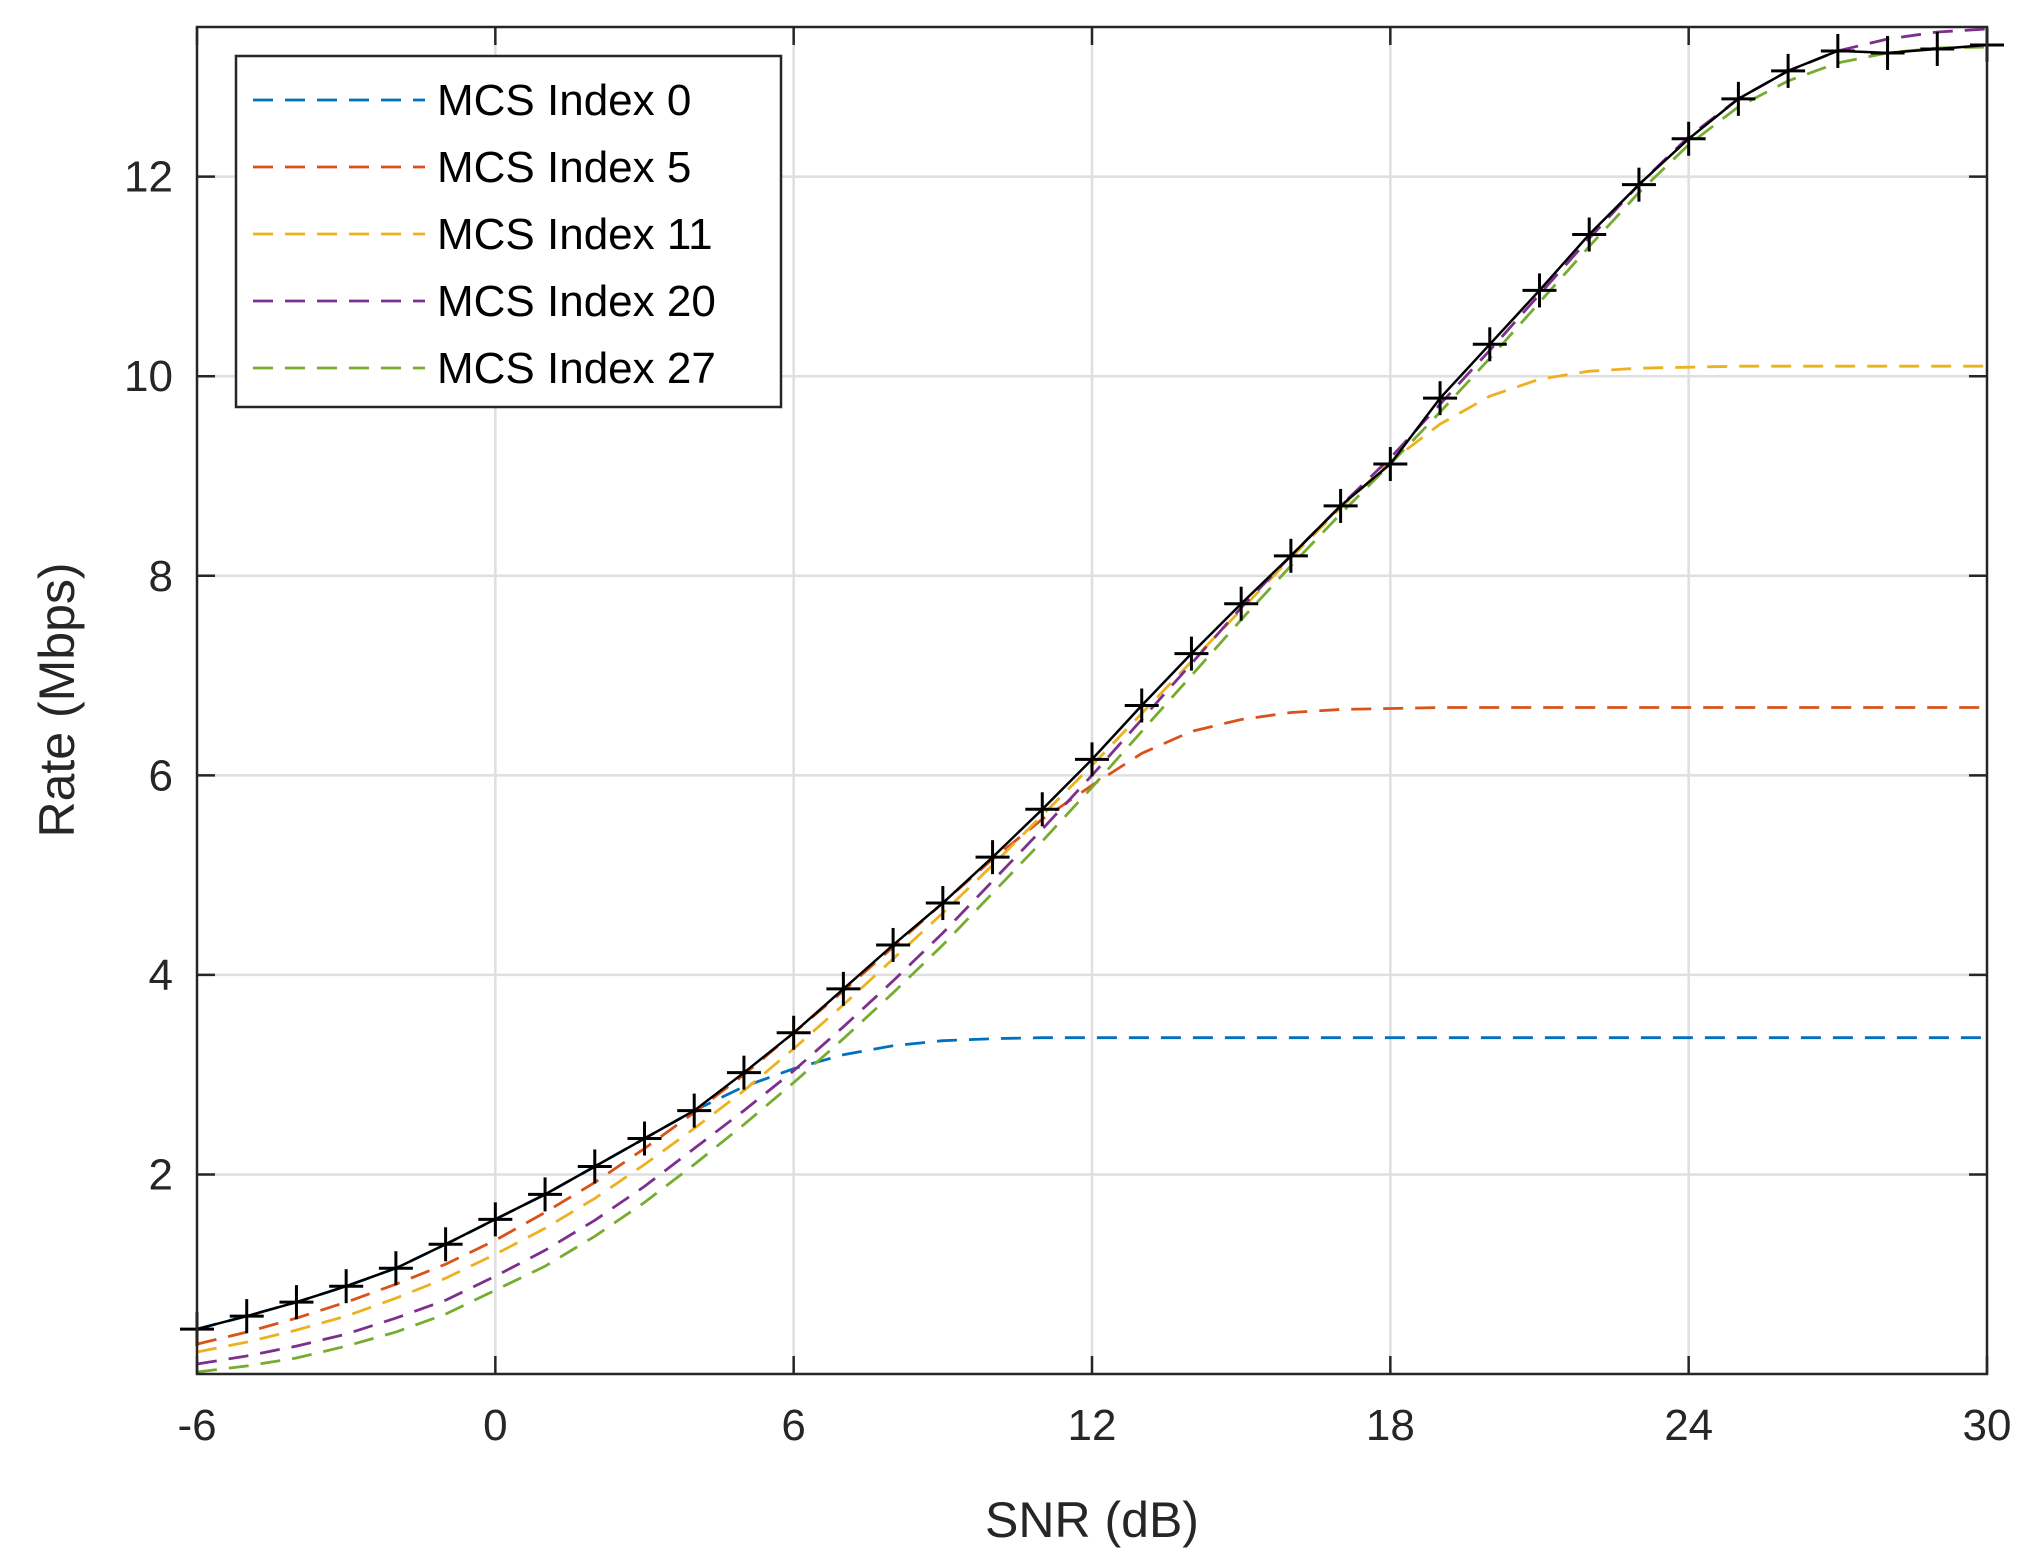 The image size is (2030, 1567). What do you see at coordinates (161, 775) in the screenshot?
I see `y-tick-label: 6` at bounding box center [161, 775].